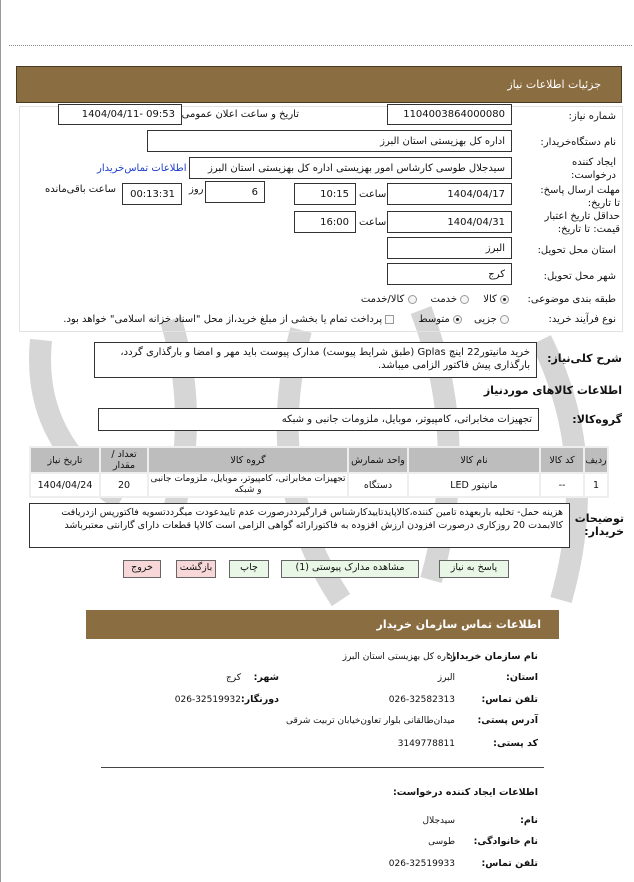 The height and width of the screenshot is (882, 634). I want to click on category-radio-group: کالا خدمت کالا/خدمت, so click(435, 299).